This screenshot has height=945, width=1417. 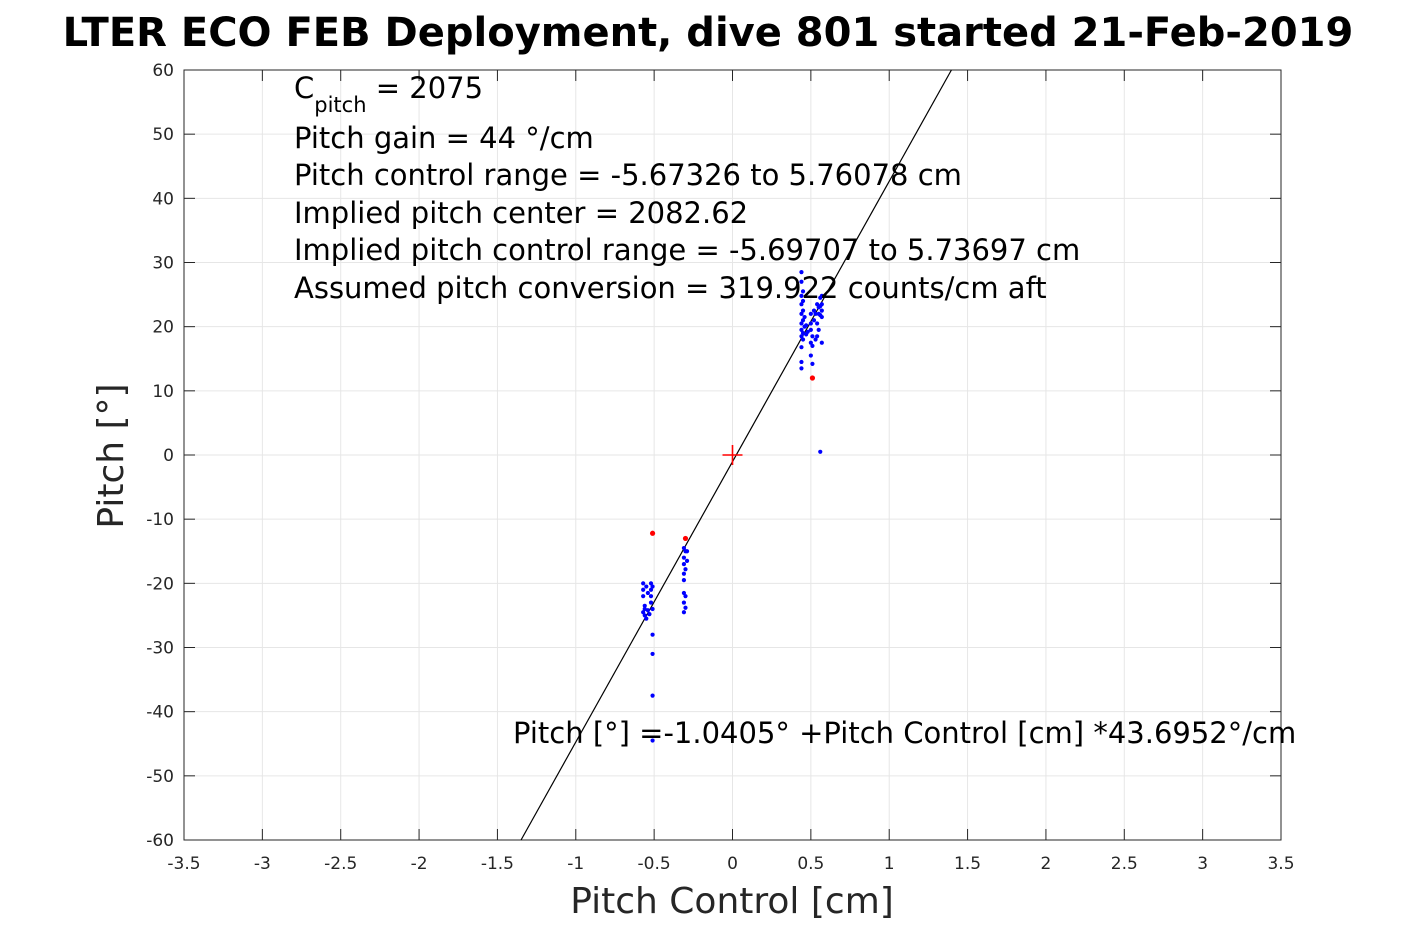 What do you see at coordinates (967, 864) in the screenshot?
I see `x-tick-label: 1.5` at bounding box center [967, 864].